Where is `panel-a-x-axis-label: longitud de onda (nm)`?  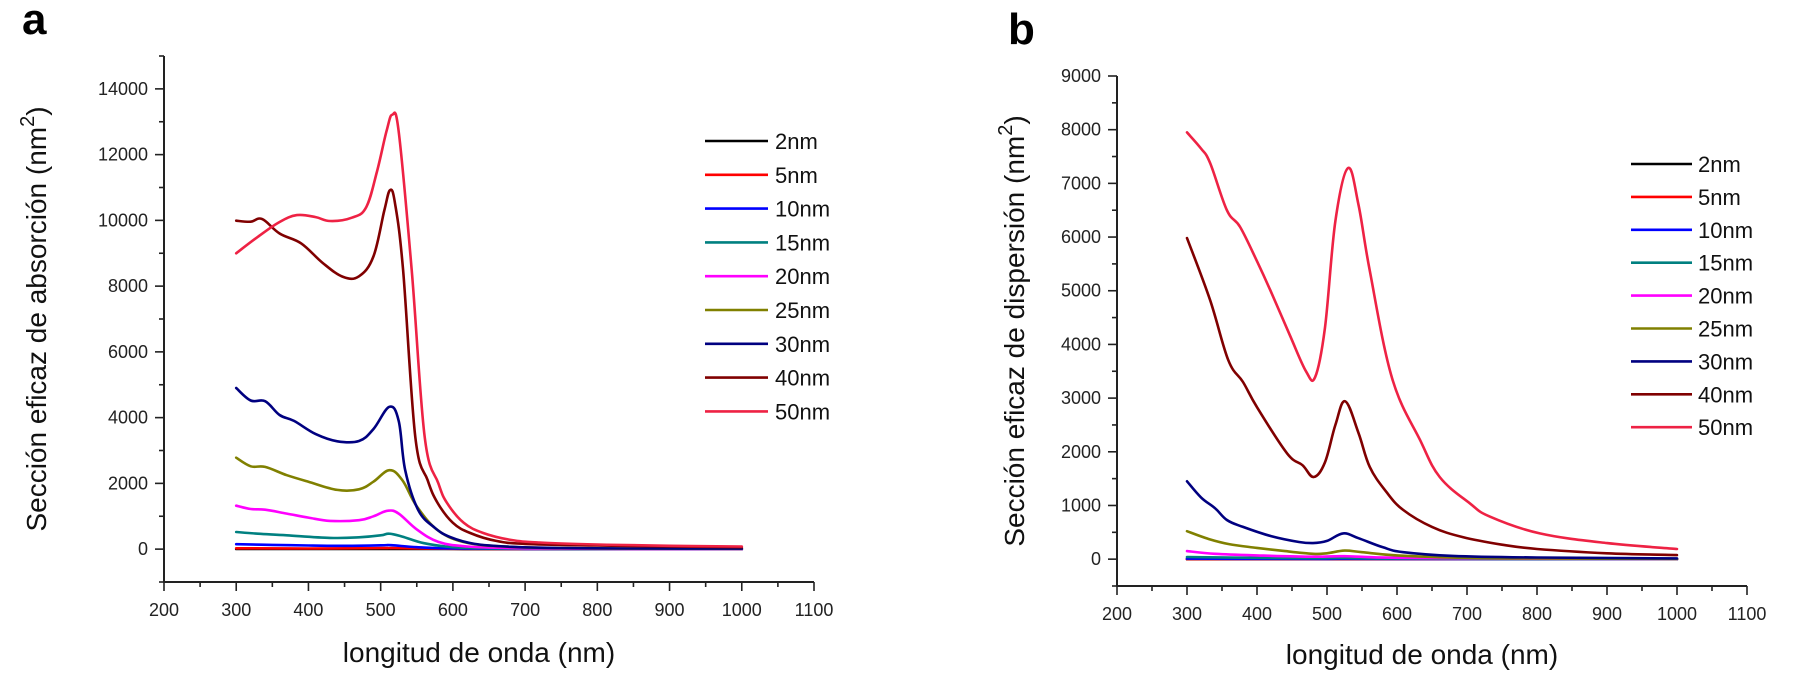 panel-a-x-axis-label: longitud de onda (nm) is located at coordinates (479, 652).